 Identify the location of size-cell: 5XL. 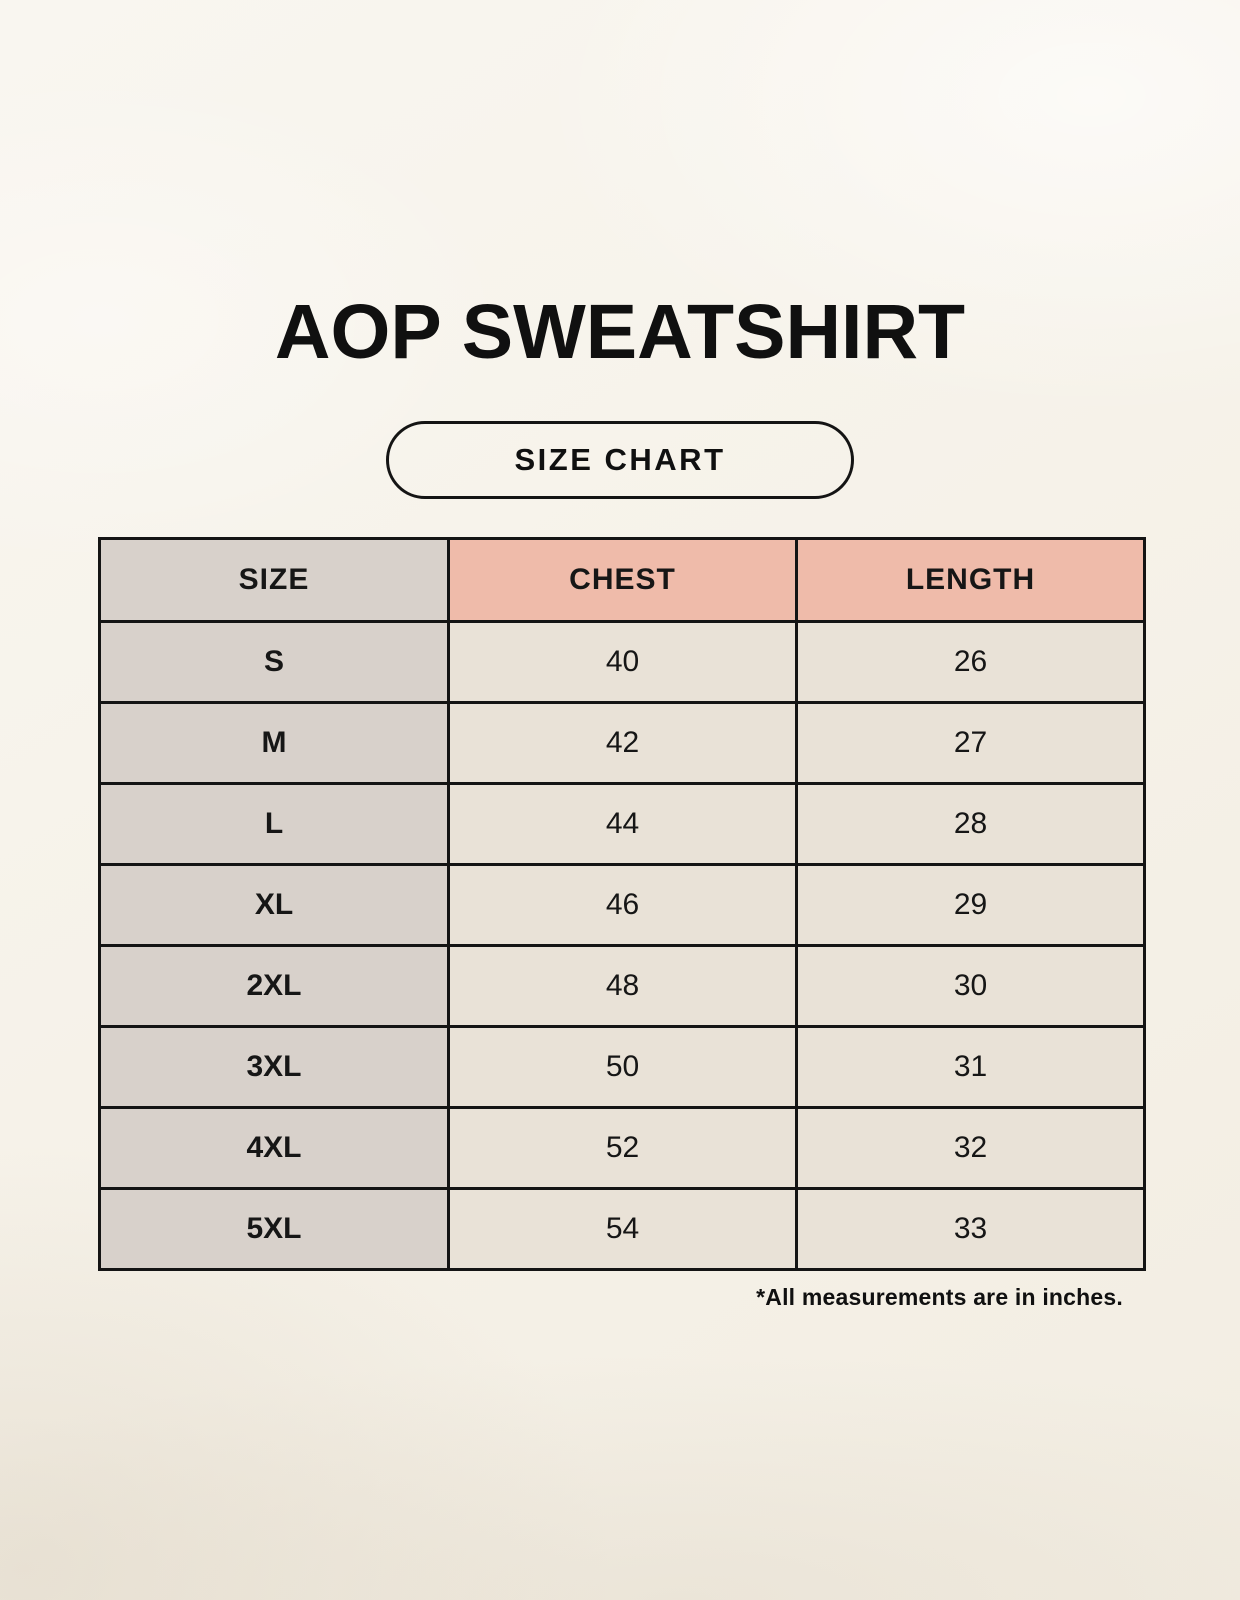
(274, 1229).